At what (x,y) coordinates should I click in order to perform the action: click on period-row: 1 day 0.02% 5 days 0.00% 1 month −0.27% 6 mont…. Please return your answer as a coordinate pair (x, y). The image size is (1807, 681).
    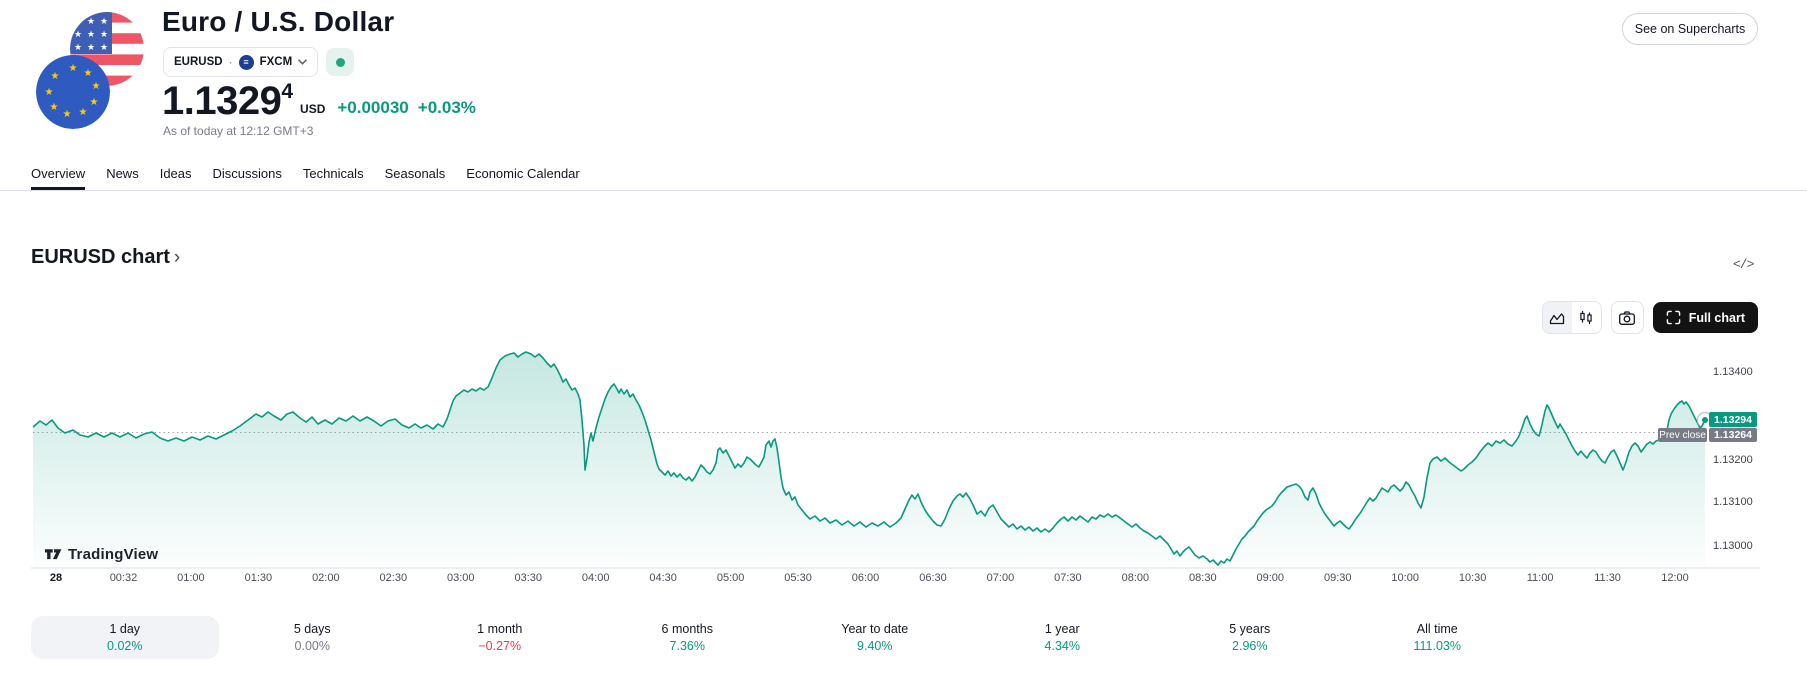
    Looking at the image, I should click on (781, 637).